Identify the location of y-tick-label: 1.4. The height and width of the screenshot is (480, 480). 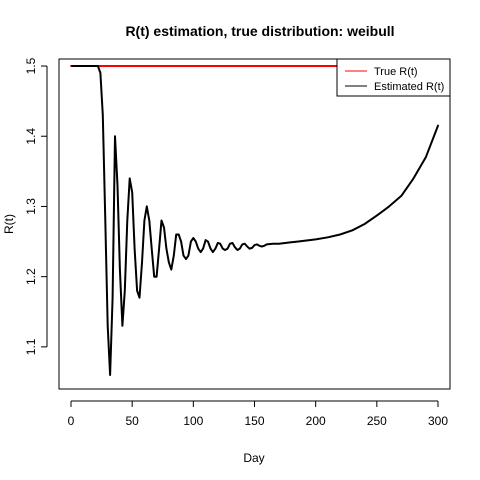
(31, 136).